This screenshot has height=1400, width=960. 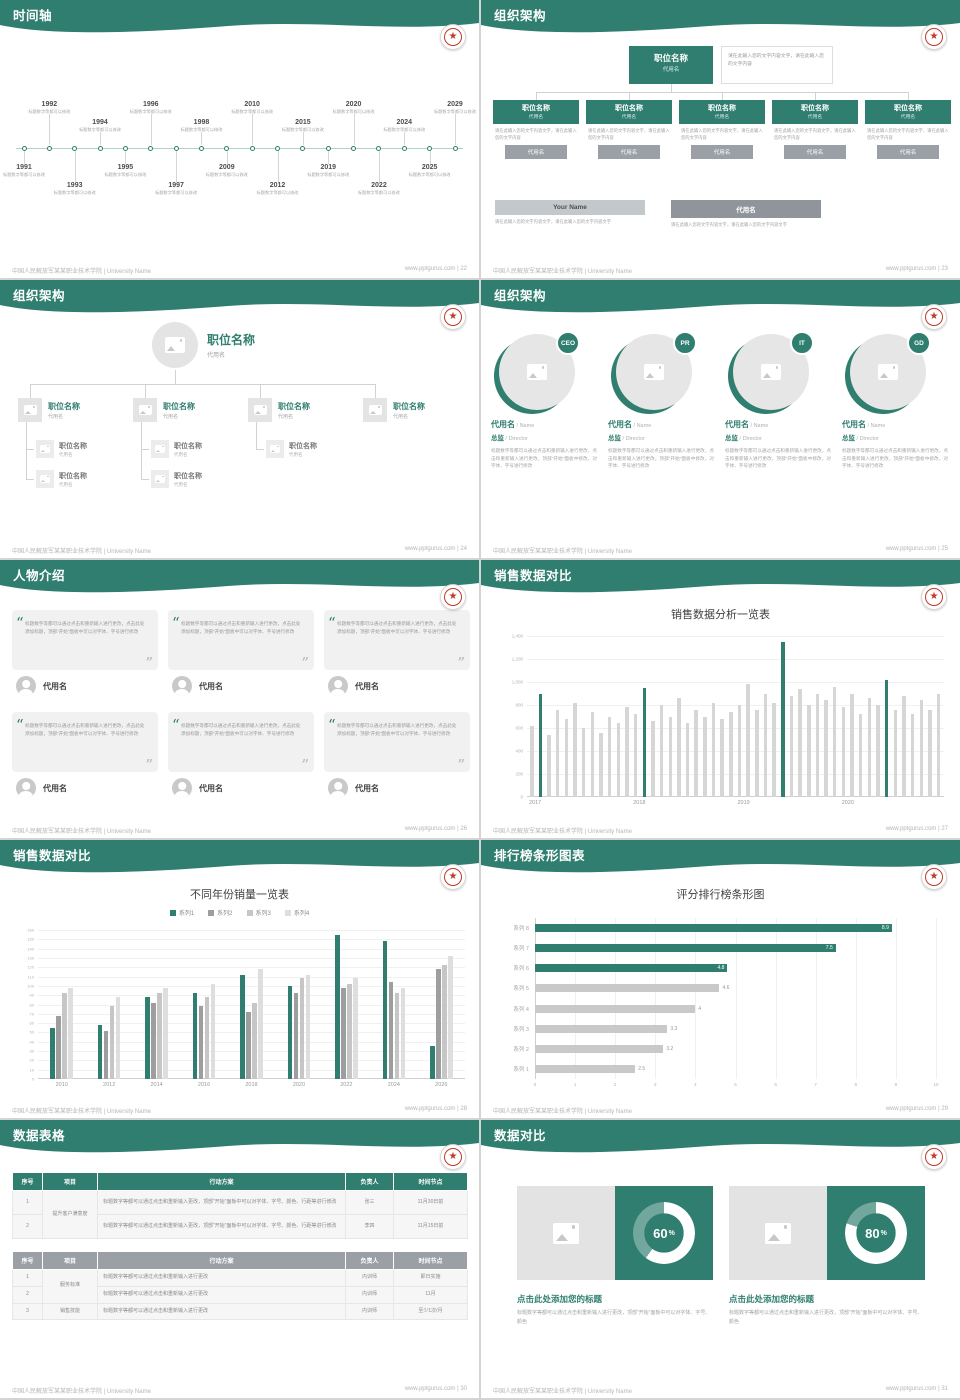 What do you see at coordinates (30, 930) in the screenshot?
I see `y-axis-label: 160` at bounding box center [30, 930].